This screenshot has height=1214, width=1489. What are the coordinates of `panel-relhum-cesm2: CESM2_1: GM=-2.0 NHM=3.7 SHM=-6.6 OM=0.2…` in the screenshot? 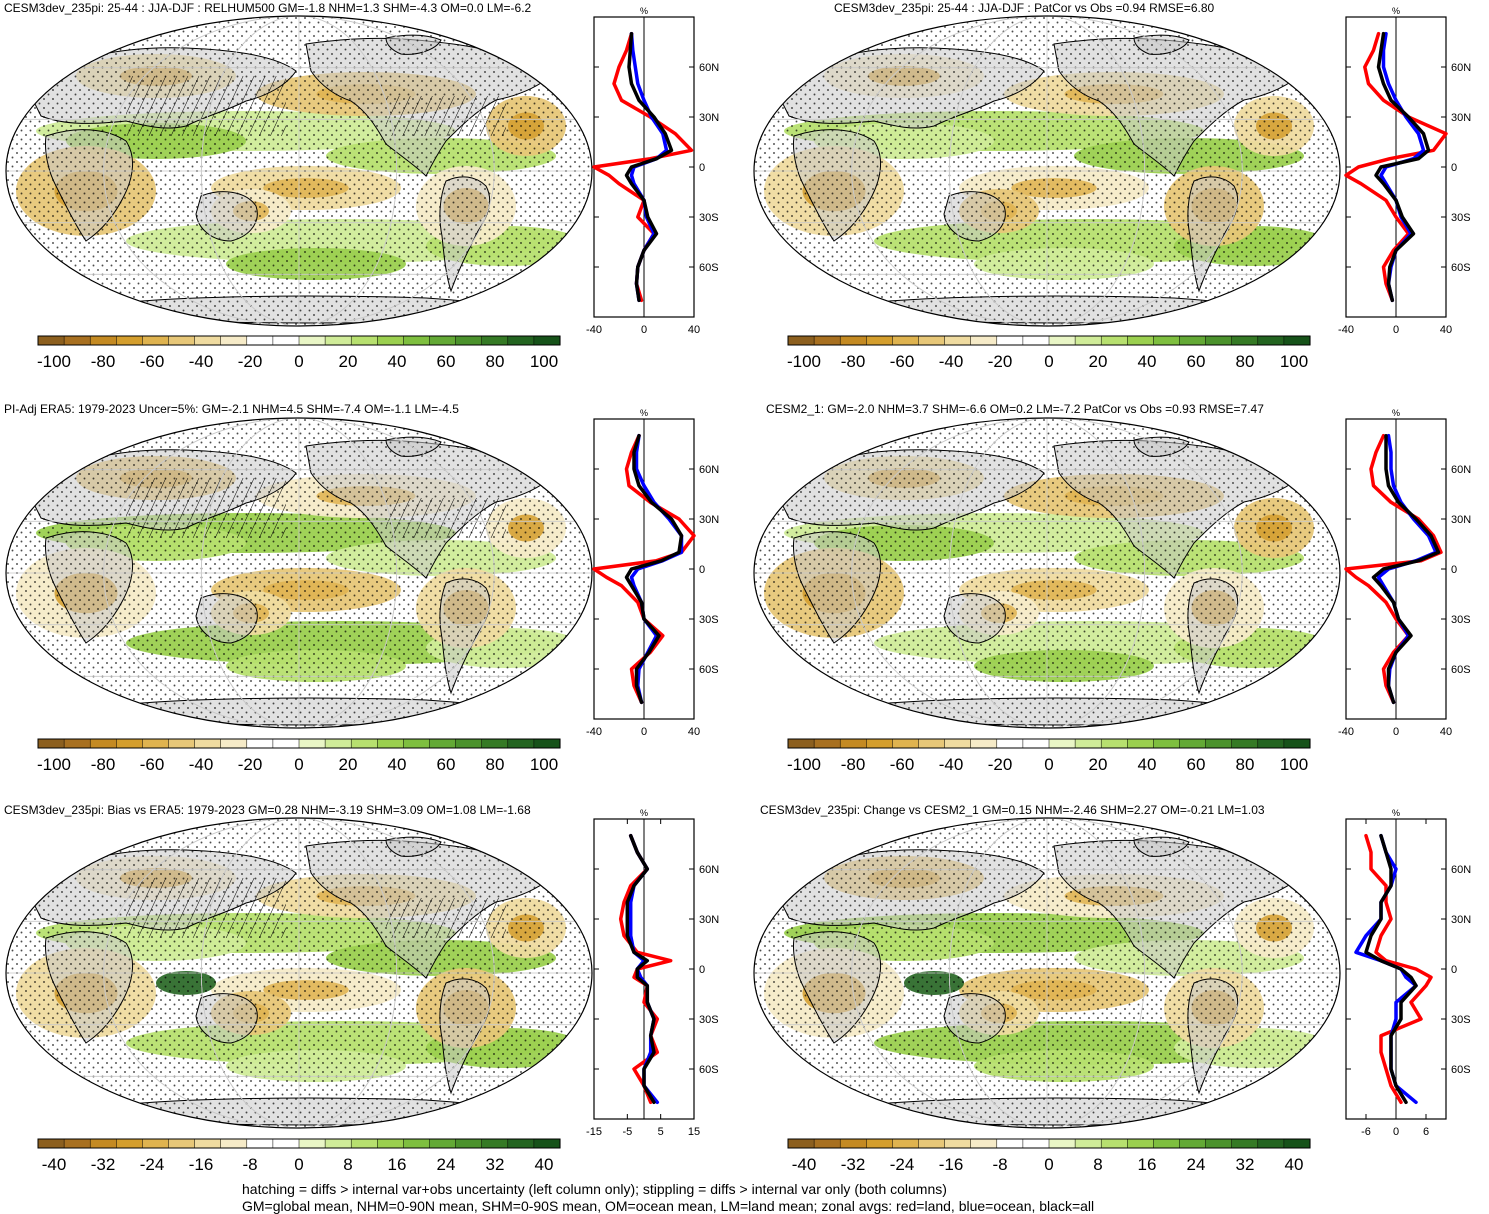 It's located at (1112, 588).